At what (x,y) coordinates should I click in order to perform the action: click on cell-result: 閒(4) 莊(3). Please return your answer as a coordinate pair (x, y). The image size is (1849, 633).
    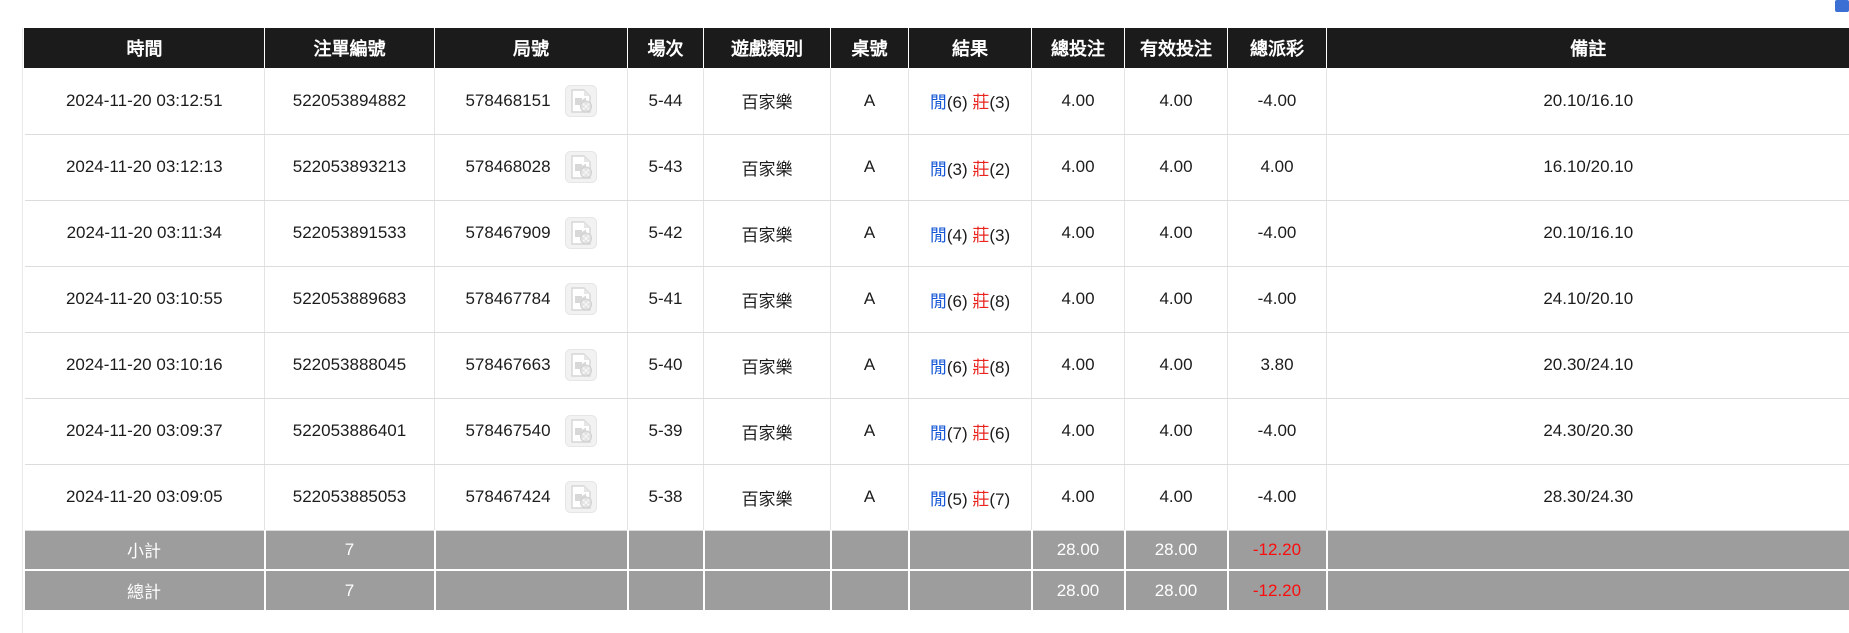
    Looking at the image, I should click on (970, 233).